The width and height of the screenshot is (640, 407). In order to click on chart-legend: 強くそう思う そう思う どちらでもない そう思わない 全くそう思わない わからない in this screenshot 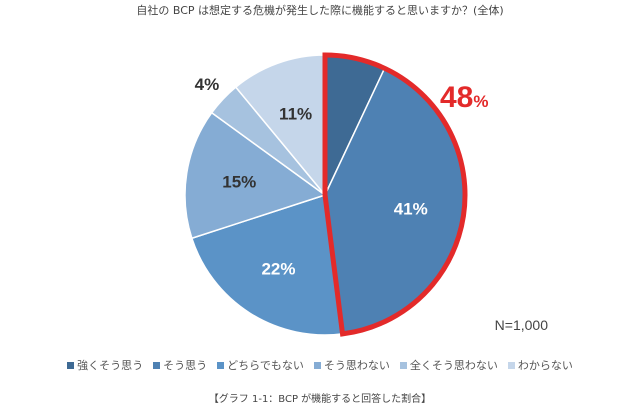, I will do `click(320, 365)`.